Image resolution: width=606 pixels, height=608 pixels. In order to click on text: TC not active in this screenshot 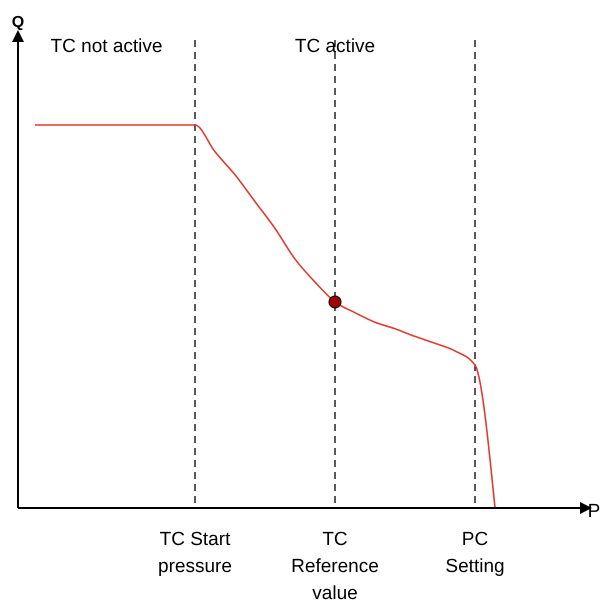, I will do `click(106, 46)`.